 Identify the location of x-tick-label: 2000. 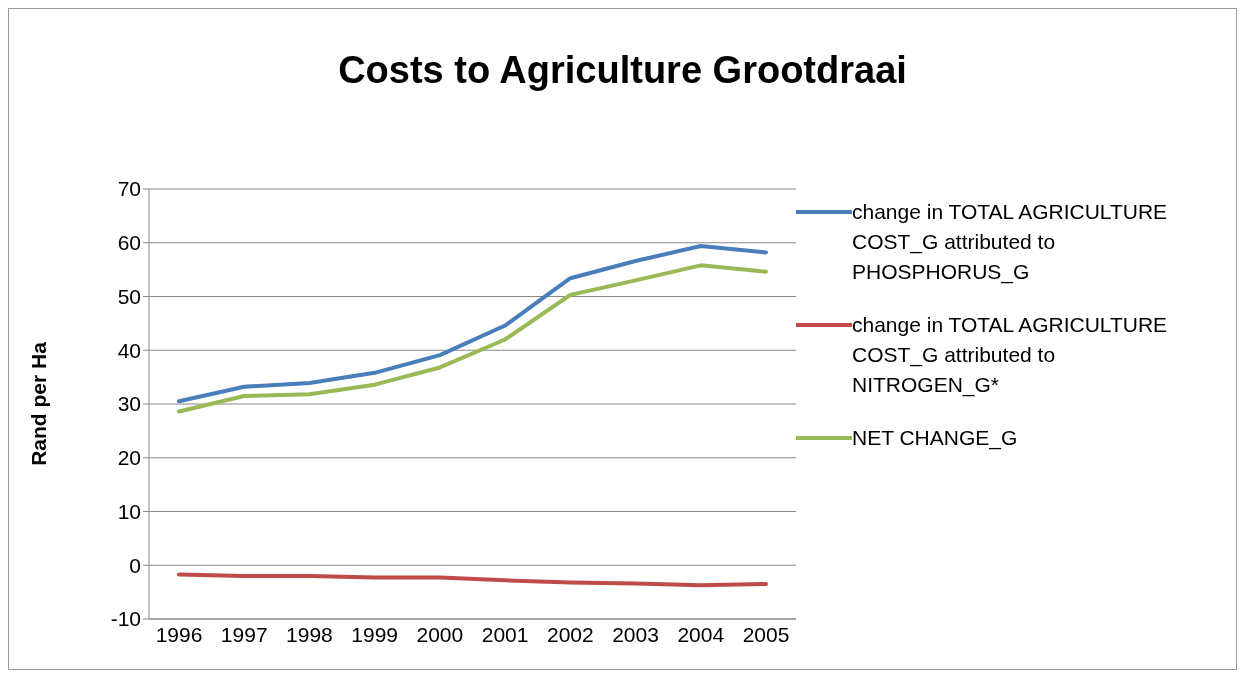
(440, 634).